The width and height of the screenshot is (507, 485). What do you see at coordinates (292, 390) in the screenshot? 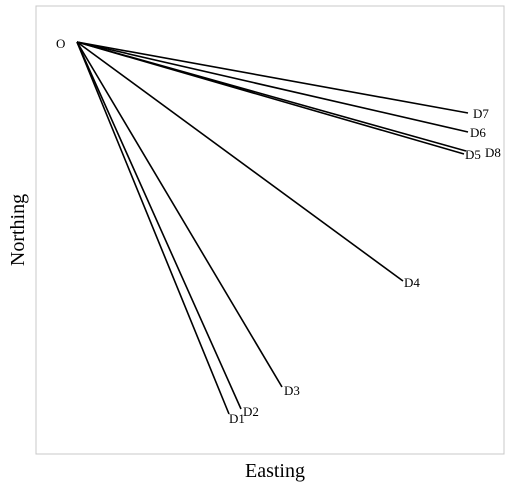
I see `ray-label-d3: D3` at bounding box center [292, 390].